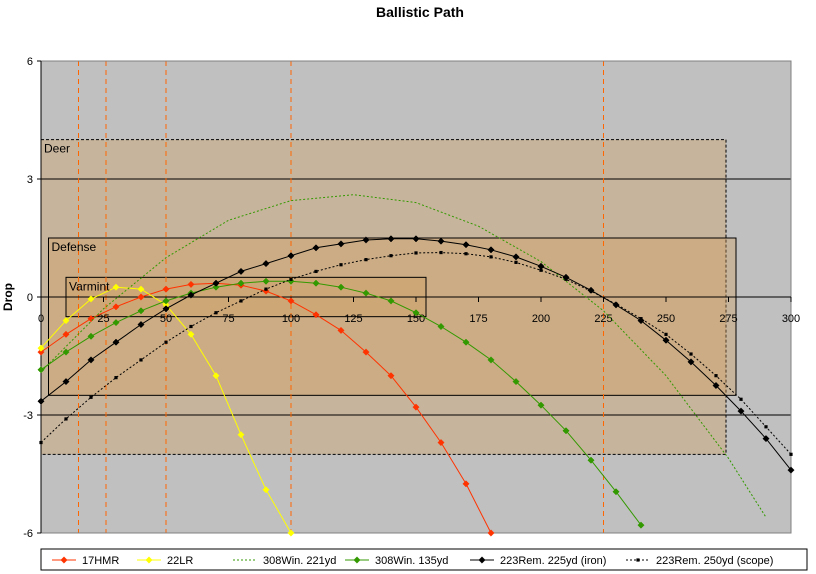 Image resolution: width=816 pixels, height=574 pixels. What do you see at coordinates (8, 297) in the screenshot?
I see `y-axis-label: Drop` at bounding box center [8, 297].